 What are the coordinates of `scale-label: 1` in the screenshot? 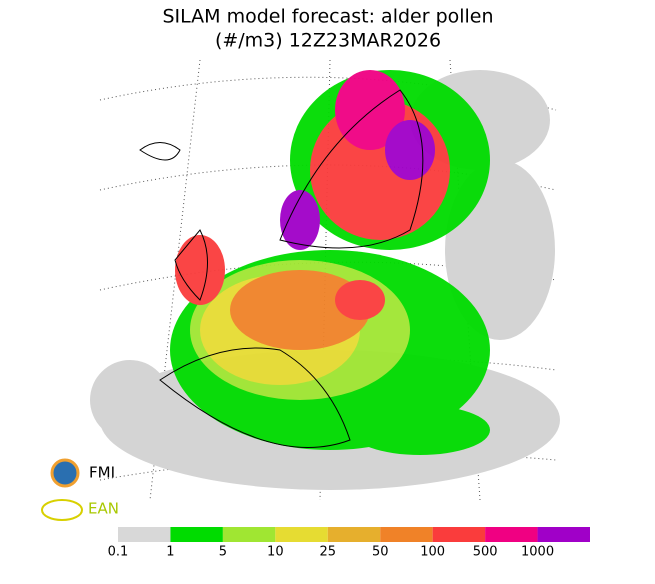 It's located at (170, 552).